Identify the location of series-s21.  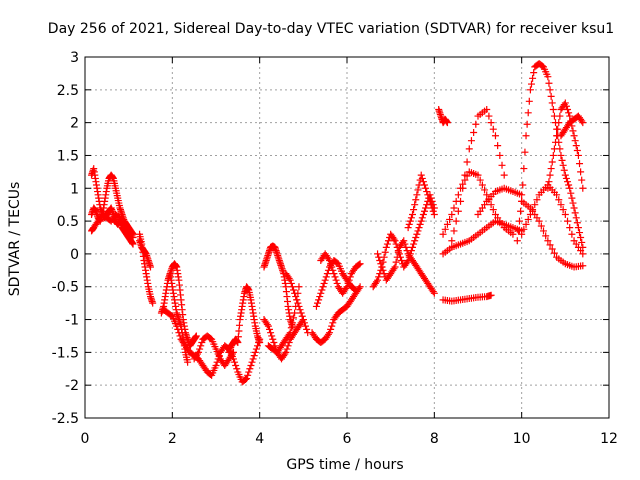
(443, 116).